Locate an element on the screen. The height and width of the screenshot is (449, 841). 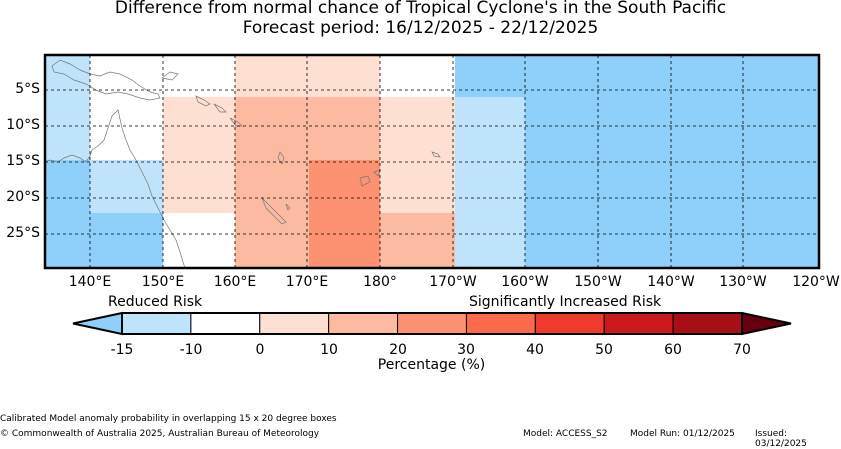
footer-issued: Issued: 03/12/2025 is located at coordinates (781, 439).